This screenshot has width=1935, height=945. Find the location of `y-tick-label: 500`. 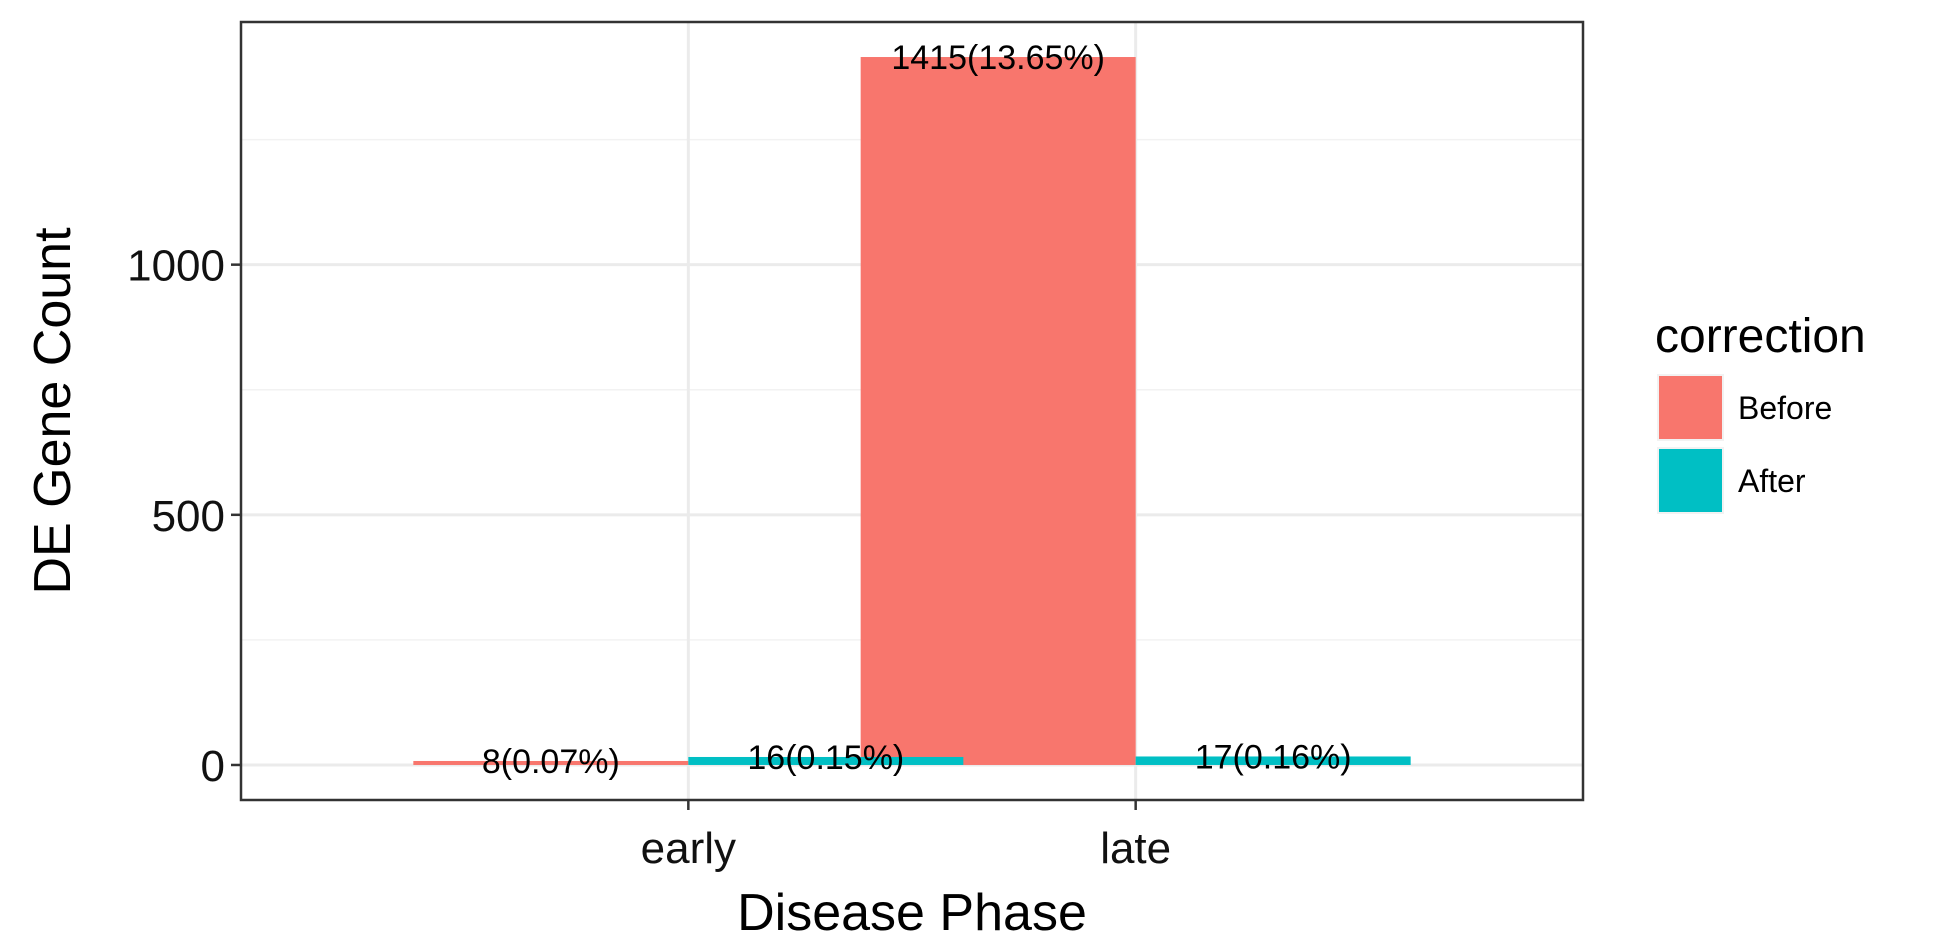

y-tick-label: 500 is located at coordinates (188, 516).